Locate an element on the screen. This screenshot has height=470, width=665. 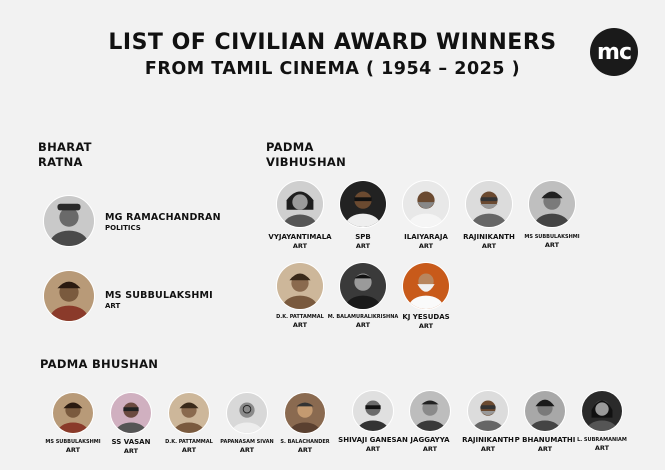
padma-vibhushan-heading: PADMA VIBHUSHAN is located at coordinates (306, 155).